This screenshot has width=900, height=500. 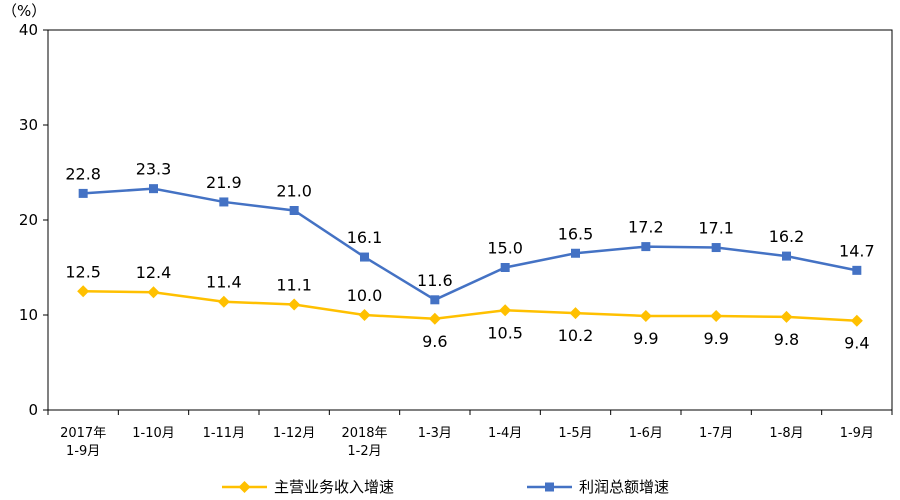 I want to click on data-label: 12.5, so click(x=83, y=271).